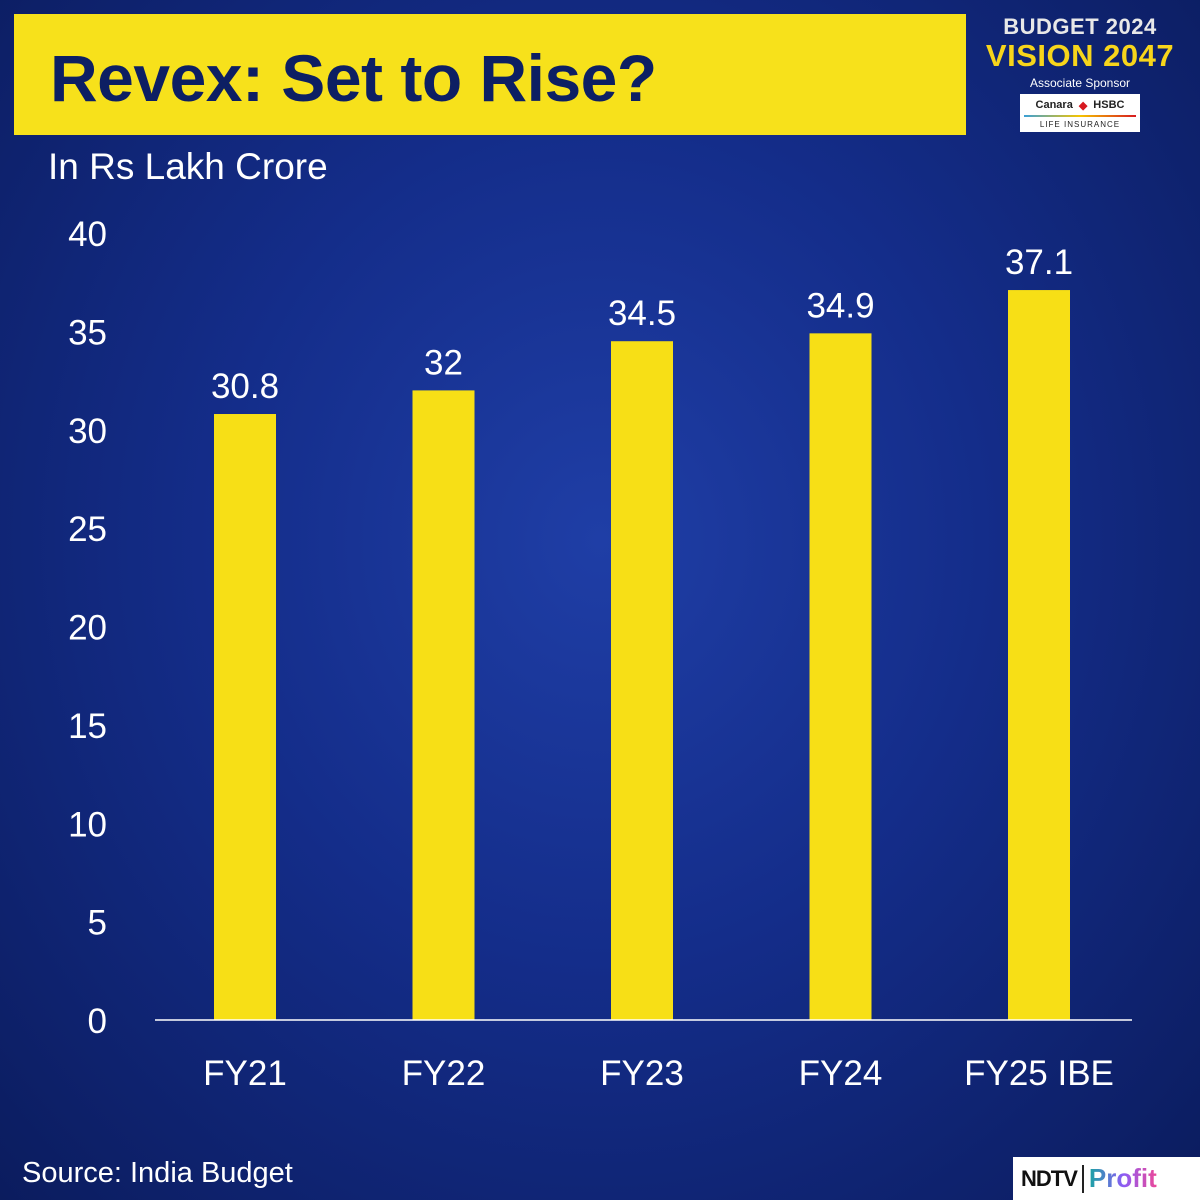 The height and width of the screenshot is (1200, 1200). I want to click on data-label: 30.8, so click(245, 386).